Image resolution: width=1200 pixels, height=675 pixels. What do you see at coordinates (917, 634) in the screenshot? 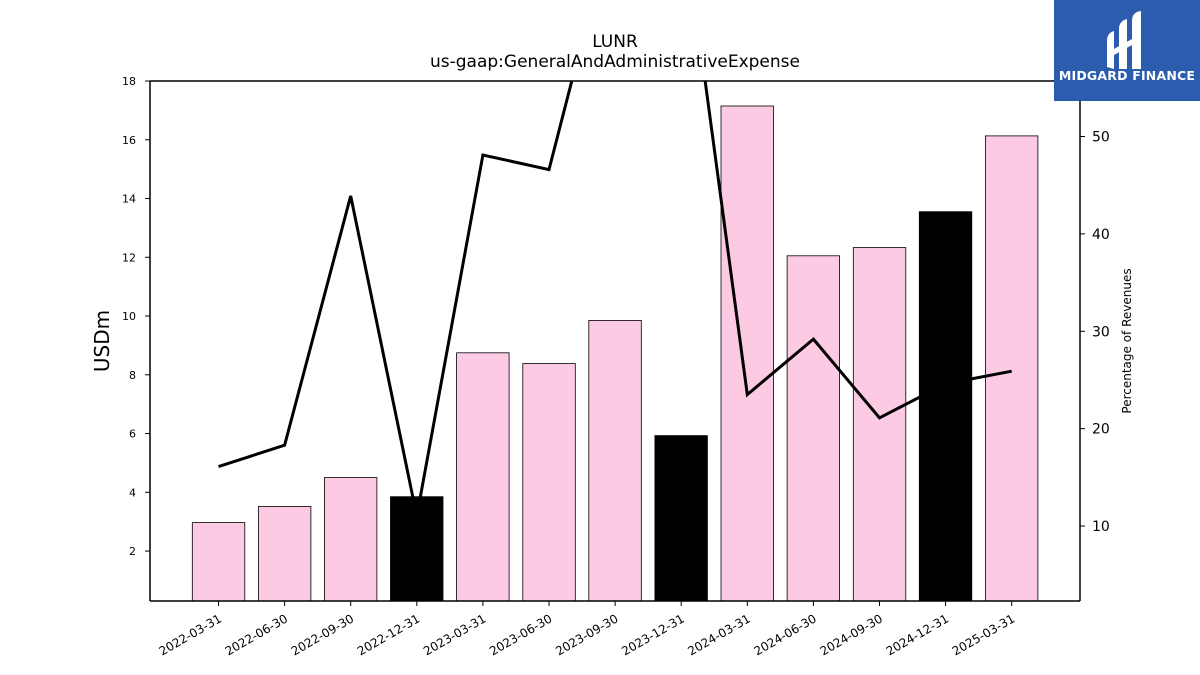
I see `x-tick-label: 2024-12-31` at bounding box center [917, 634].